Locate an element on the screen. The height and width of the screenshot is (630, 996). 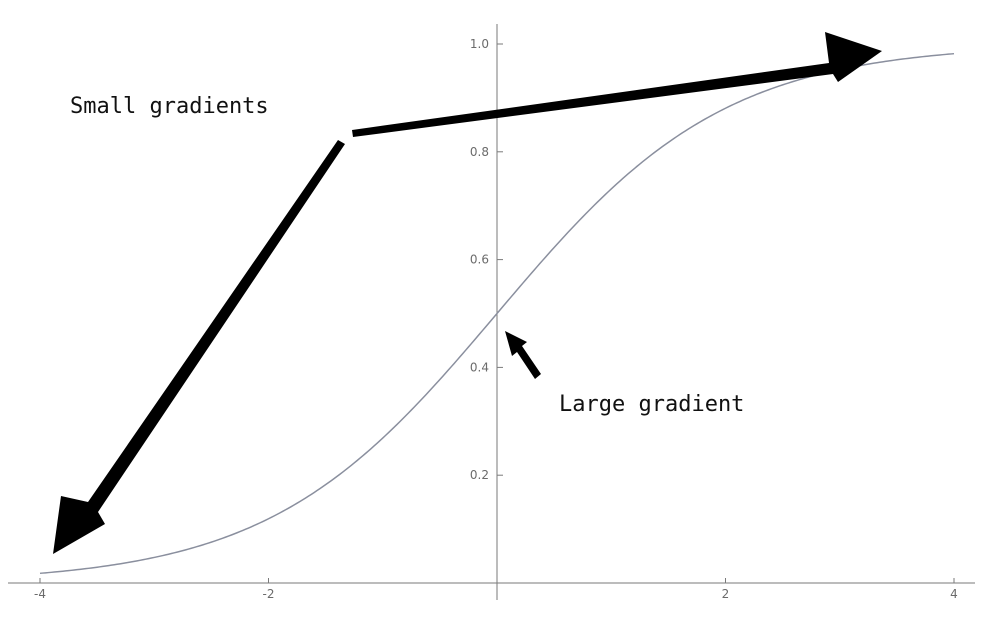
y-tick-label-0-4: 0.4 is located at coordinates (479, 367).